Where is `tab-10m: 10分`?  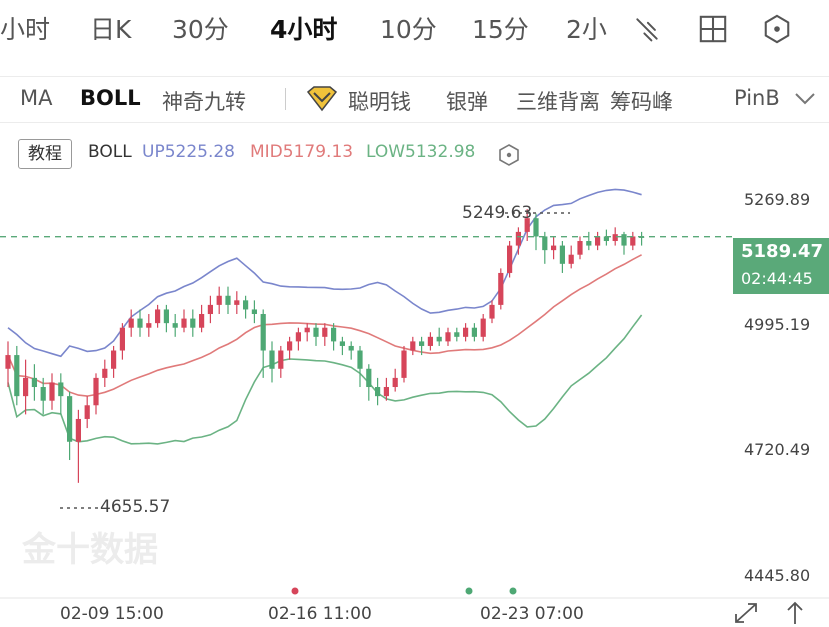 tab-10m: 10分 is located at coordinates (408, 29).